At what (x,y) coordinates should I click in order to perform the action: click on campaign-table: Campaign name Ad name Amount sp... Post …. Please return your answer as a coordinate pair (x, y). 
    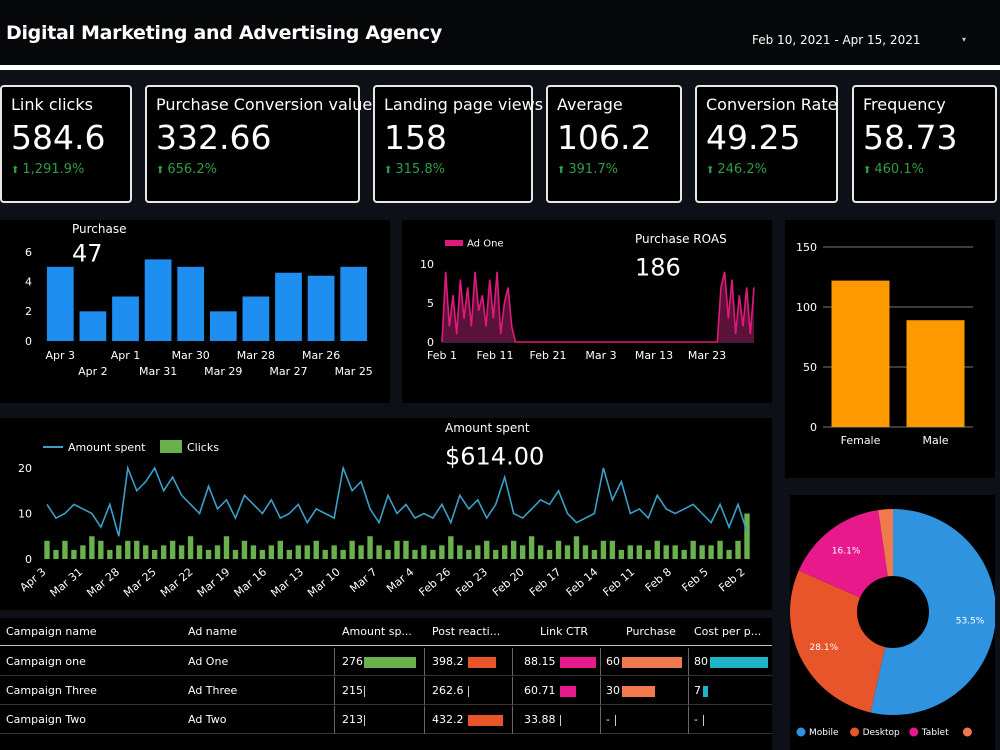
    Looking at the image, I should click on (386, 684).